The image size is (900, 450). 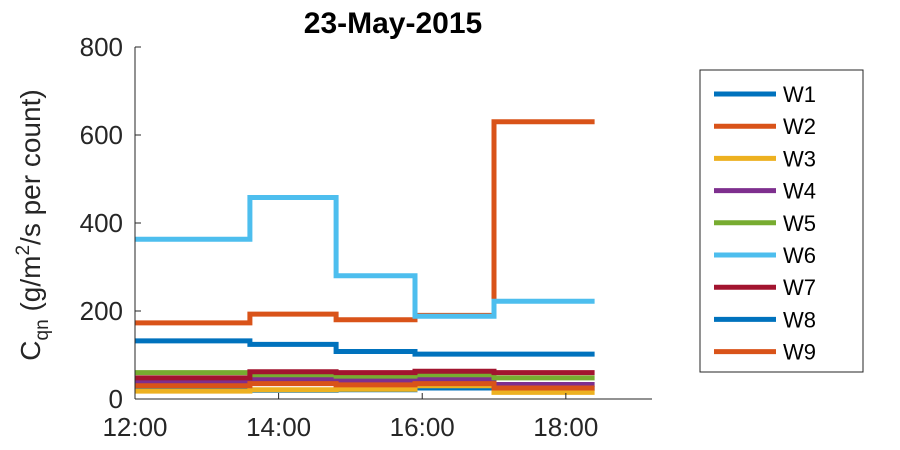 What do you see at coordinates (799, 158) in the screenshot?
I see `legend-label-w3: W3` at bounding box center [799, 158].